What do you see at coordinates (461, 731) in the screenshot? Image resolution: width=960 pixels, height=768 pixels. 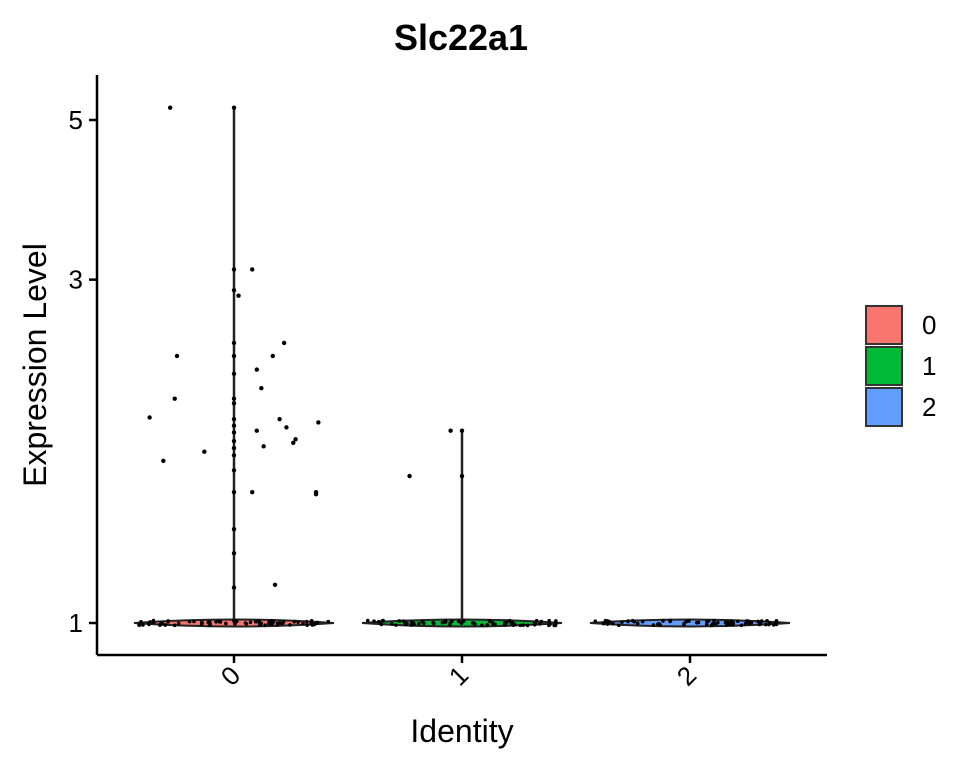 I see `x-axis-title: Identity` at bounding box center [461, 731].